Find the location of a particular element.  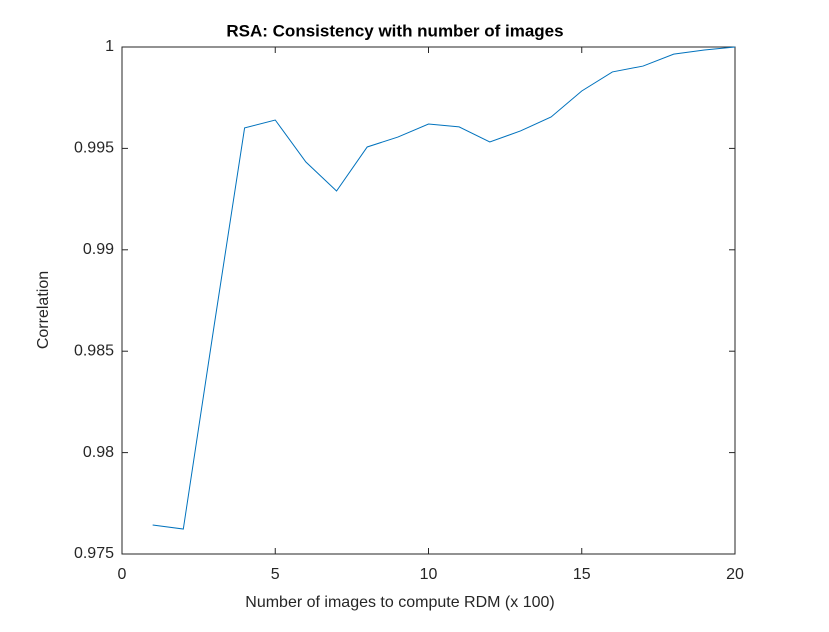

y-tick-label: 1 is located at coordinates (109, 46).